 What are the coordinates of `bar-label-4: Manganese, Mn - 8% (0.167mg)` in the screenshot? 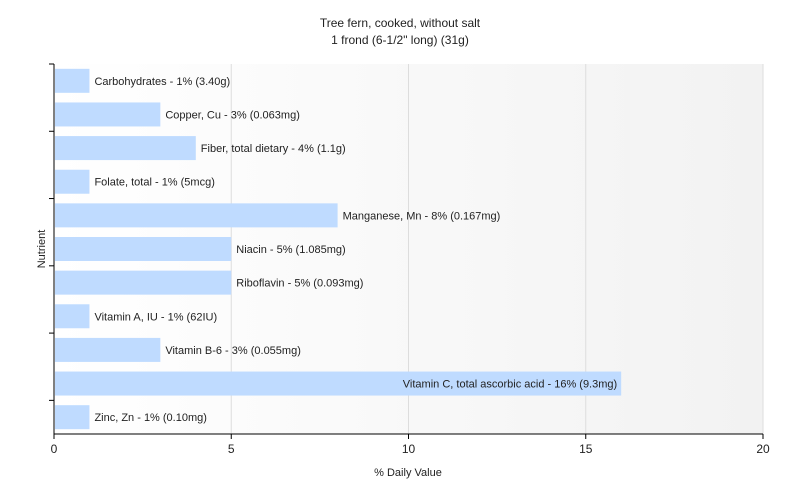 It's located at (422, 216).